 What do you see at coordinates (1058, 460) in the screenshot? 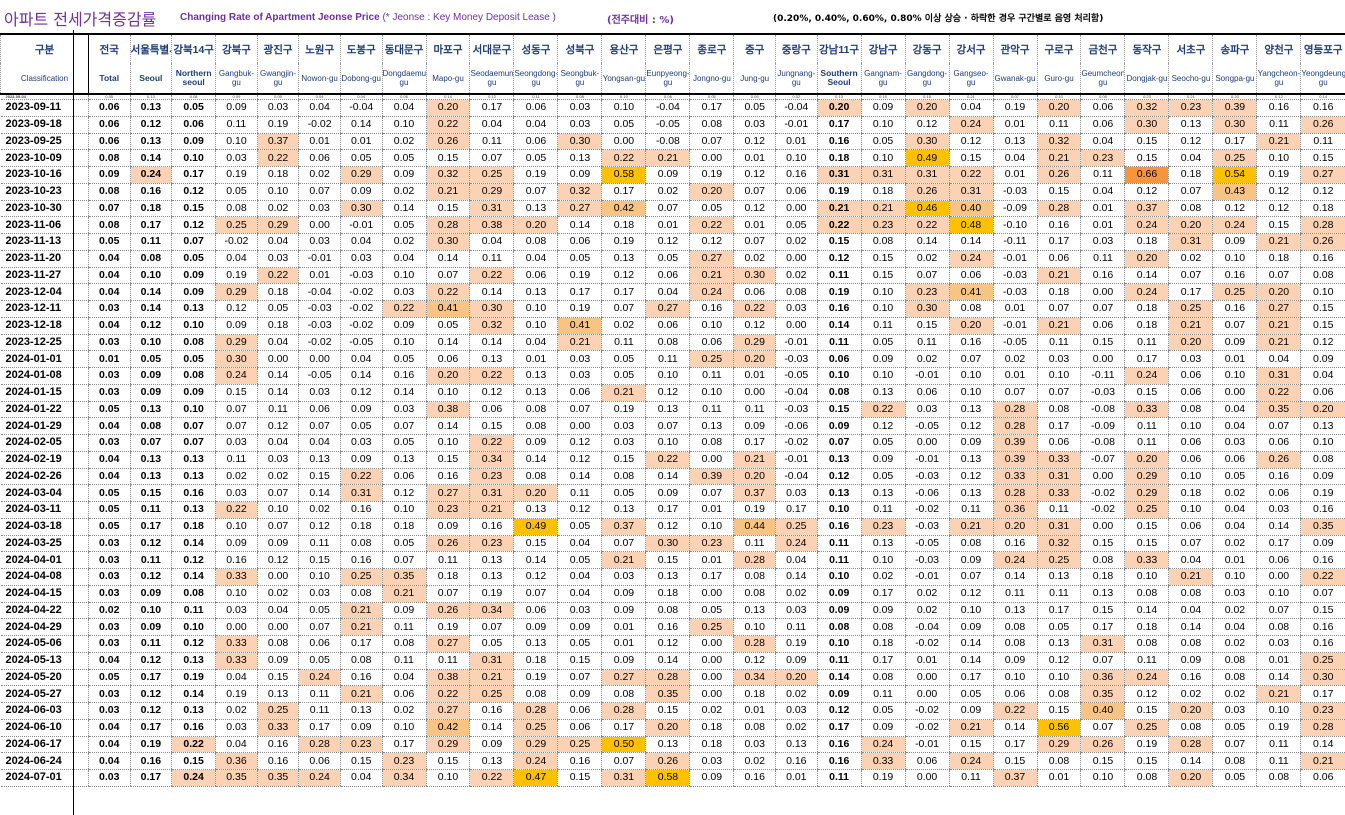
I see `table-cell: 0.33` at bounding box center [1058, 460].